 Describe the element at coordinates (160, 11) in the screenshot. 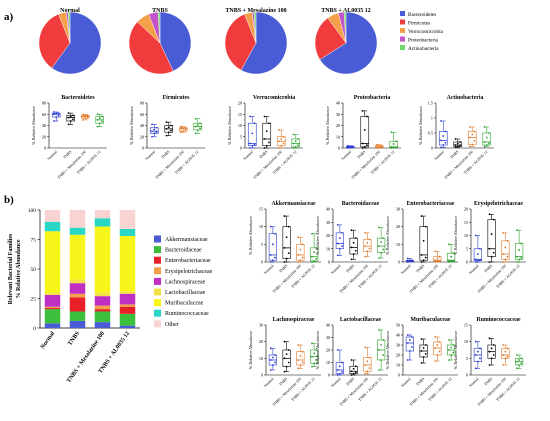

I see `pie-title: TNBS` at that location.